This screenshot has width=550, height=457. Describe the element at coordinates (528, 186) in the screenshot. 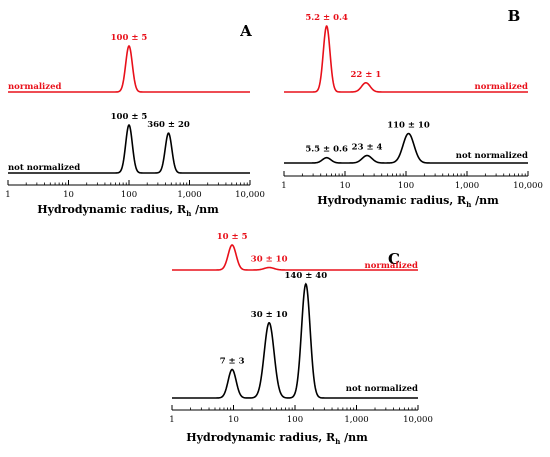

I see `panel-b-tick-label: 10,000` at that location.